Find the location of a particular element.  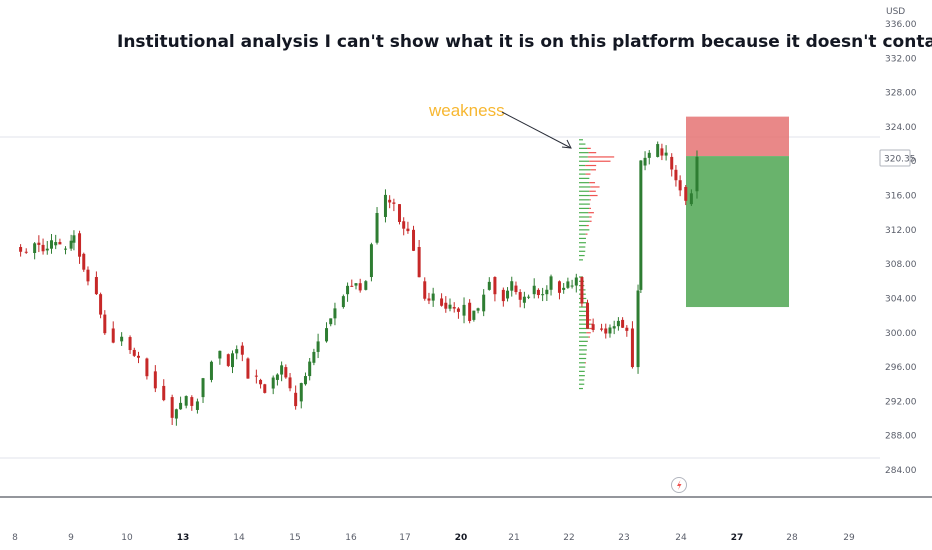

y-tick-label: 312.00 is located at coordinates (901, 231).